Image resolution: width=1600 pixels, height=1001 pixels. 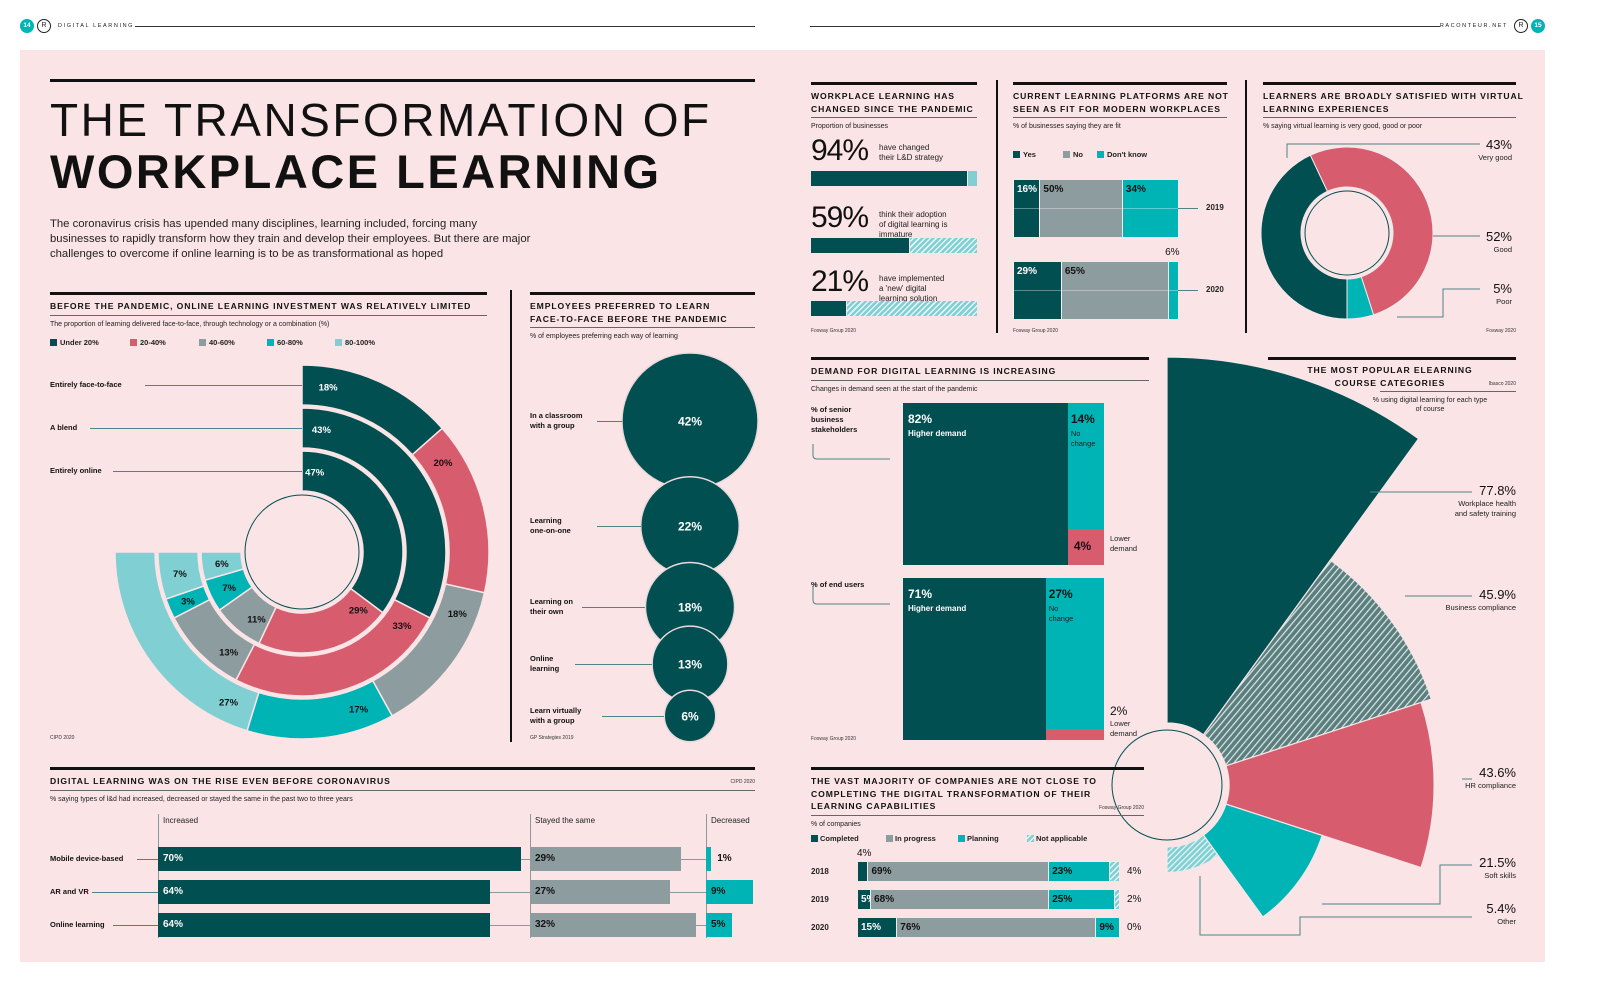 I want to click on segment-value-label: 29%, so click(x=359, y=611).